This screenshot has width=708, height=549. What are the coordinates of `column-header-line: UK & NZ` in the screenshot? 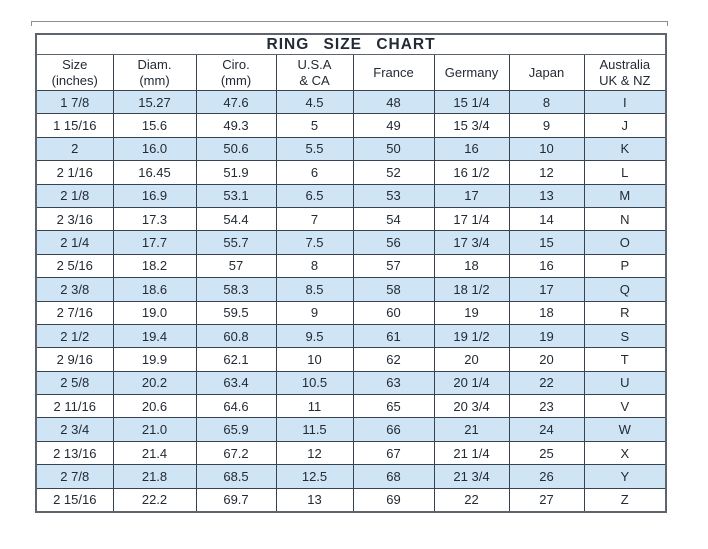 It's located at (625, 80).